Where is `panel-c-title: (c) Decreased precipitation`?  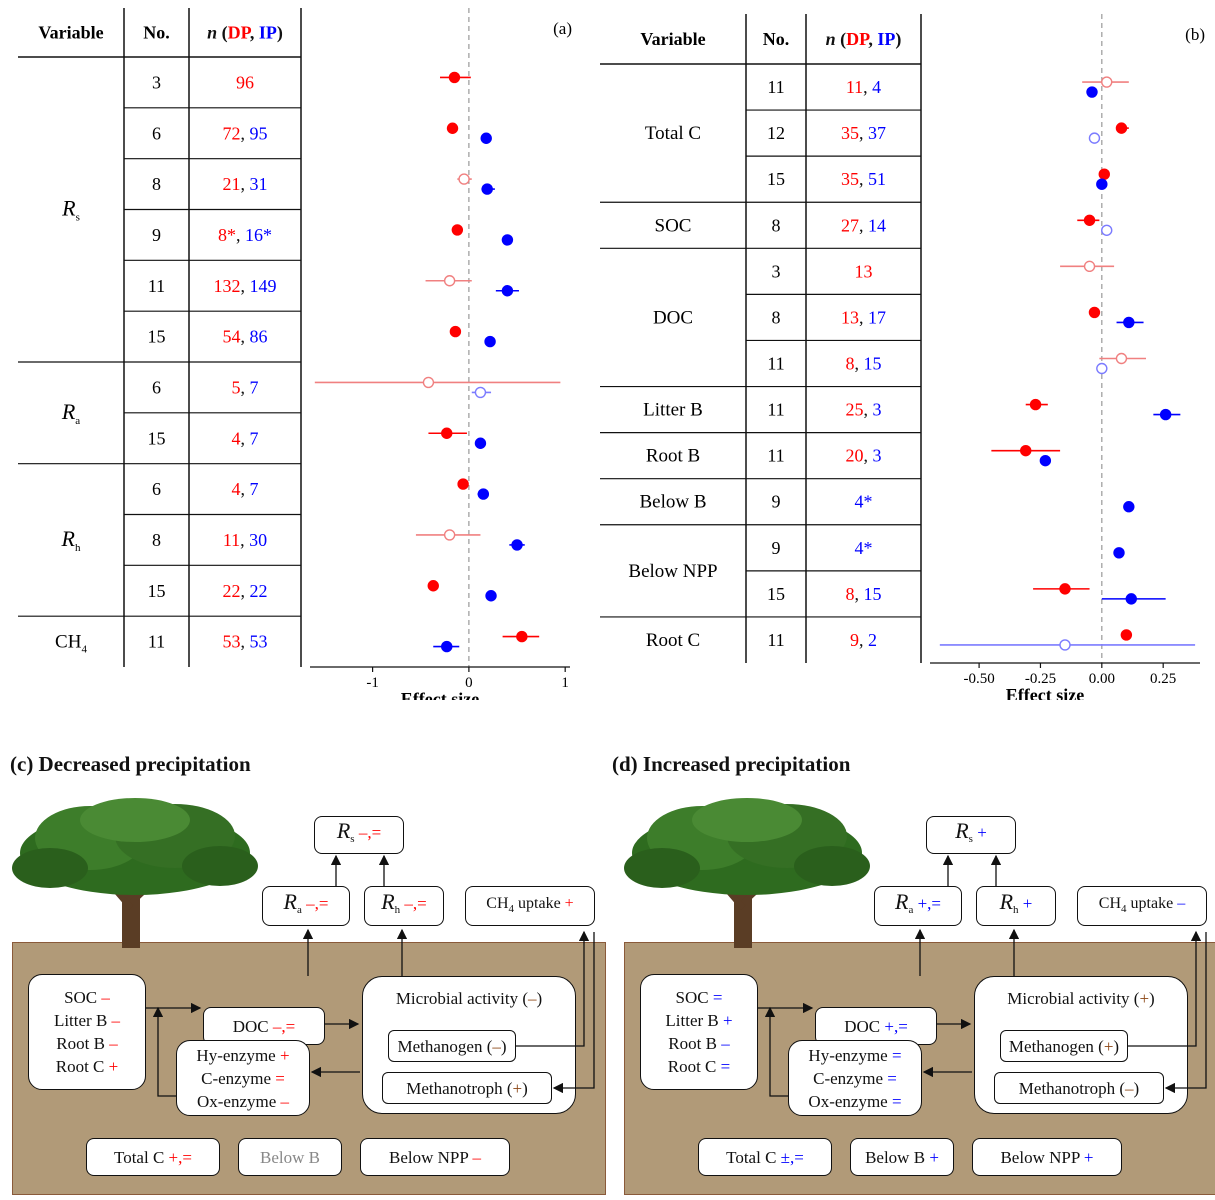 panel-c-title: (c) Decreased precipitation is located at coordinates (130, 764).